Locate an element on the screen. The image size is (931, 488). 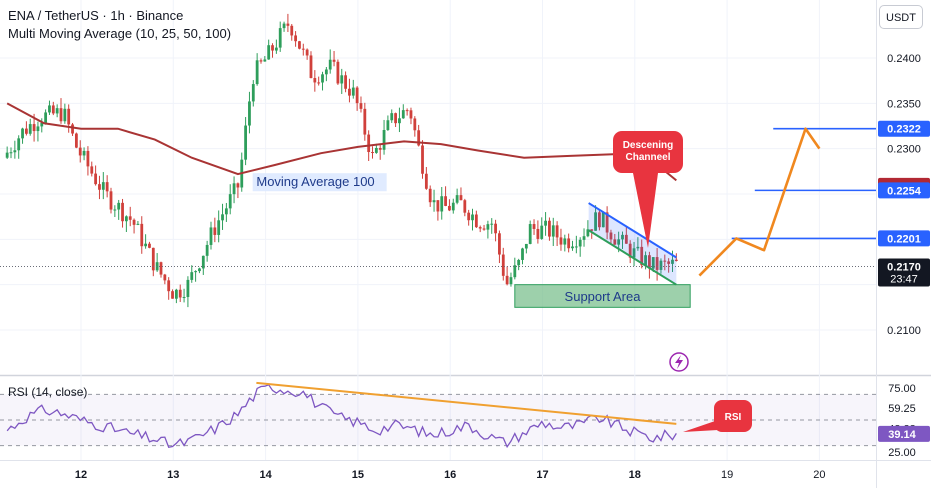
channel-lower-line is located at coordinates (632, 257).